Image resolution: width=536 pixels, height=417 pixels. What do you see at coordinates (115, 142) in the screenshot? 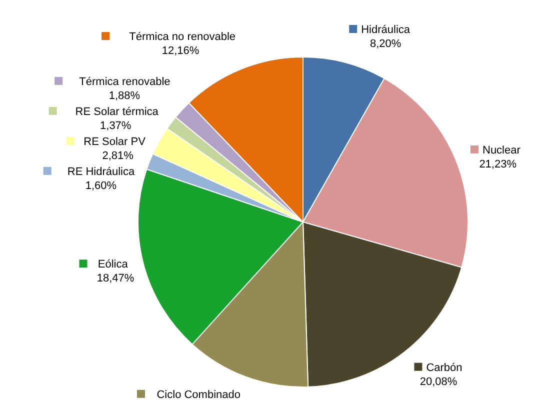
I see `legend-label: RE Solar PV` at bounding box center [115, 142].